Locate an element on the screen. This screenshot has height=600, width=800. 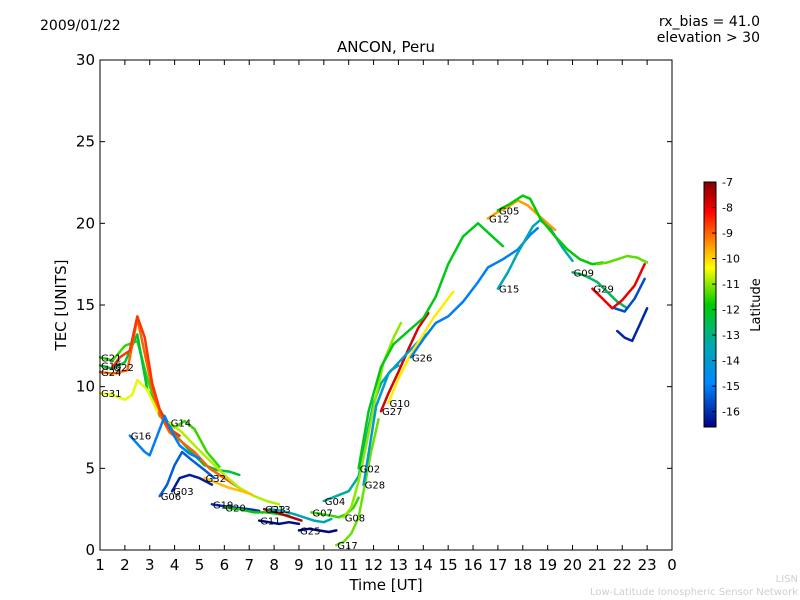
series-label-g32: G32 is located at coordinates (216, 479).